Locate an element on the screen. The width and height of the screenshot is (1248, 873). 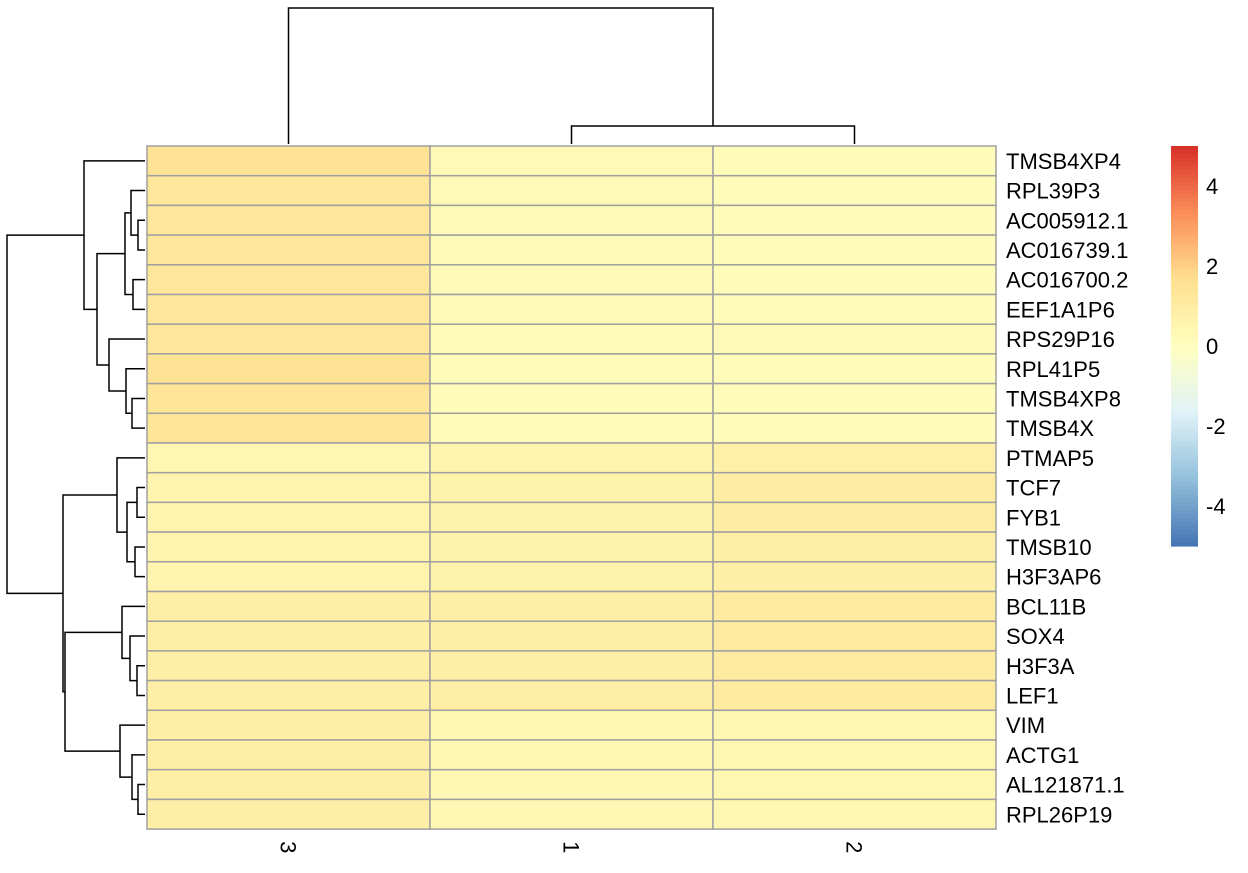
row-label: H3F3A is located at coordinates (1040, 666).